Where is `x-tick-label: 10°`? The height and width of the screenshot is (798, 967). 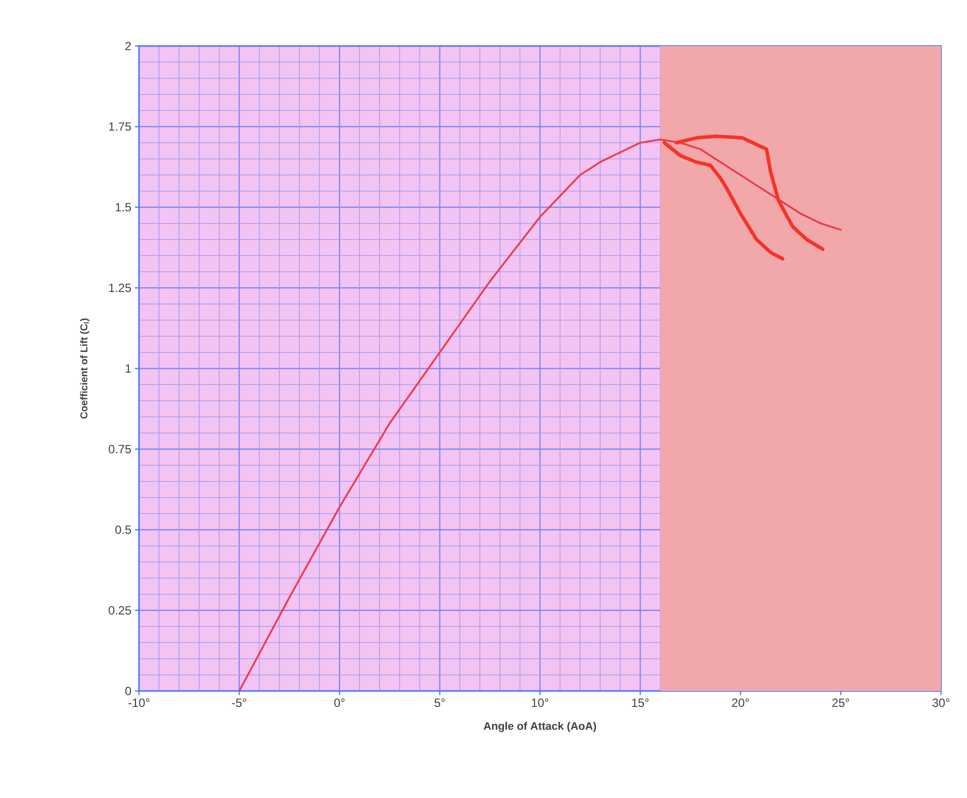 x-tick-label: 10° is located at coordinates (540, 702).